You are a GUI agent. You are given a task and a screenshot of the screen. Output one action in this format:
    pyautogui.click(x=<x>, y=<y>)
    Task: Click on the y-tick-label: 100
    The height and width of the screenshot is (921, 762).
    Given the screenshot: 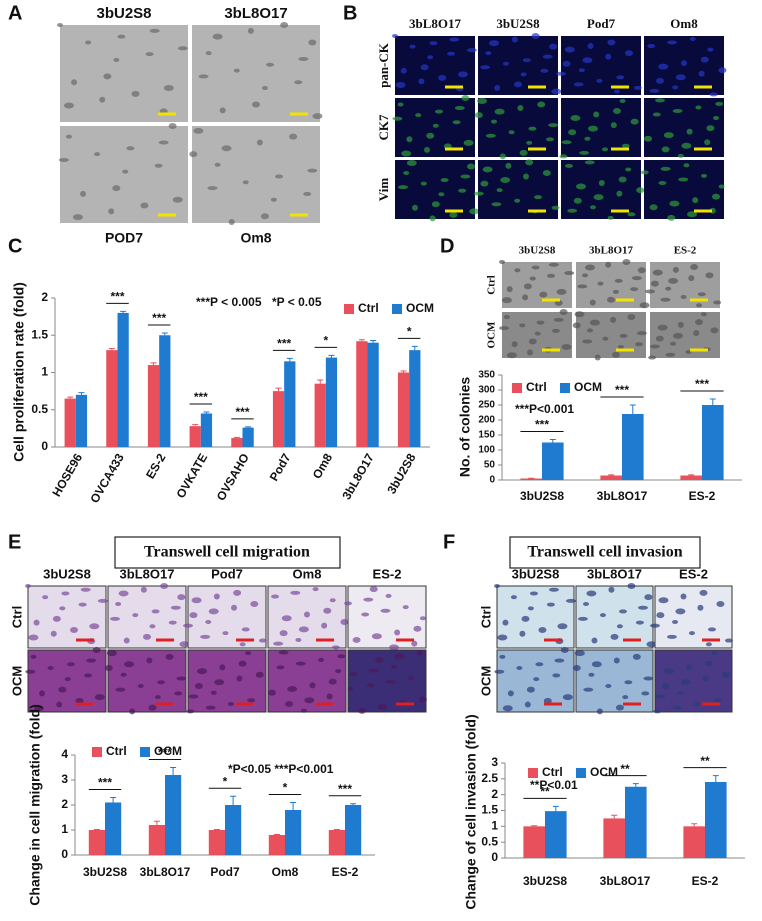 What is the action you would take?
    pyautogui.click(x=486, y=450)
    